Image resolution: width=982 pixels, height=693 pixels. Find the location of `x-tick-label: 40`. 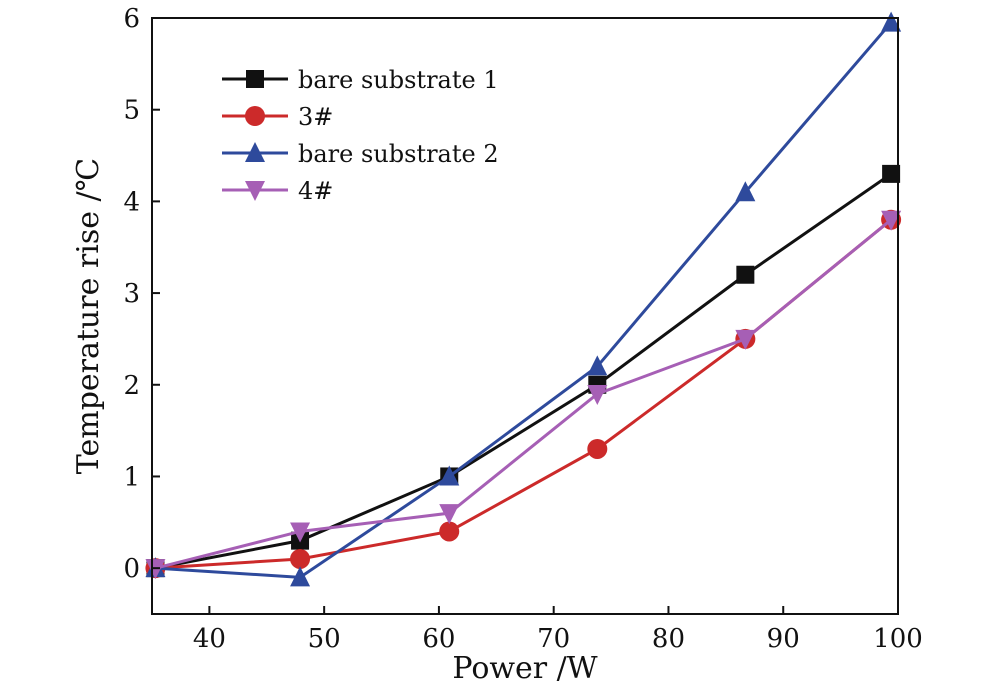

x-tick-label: 40 is located at coordinates (209, 639).